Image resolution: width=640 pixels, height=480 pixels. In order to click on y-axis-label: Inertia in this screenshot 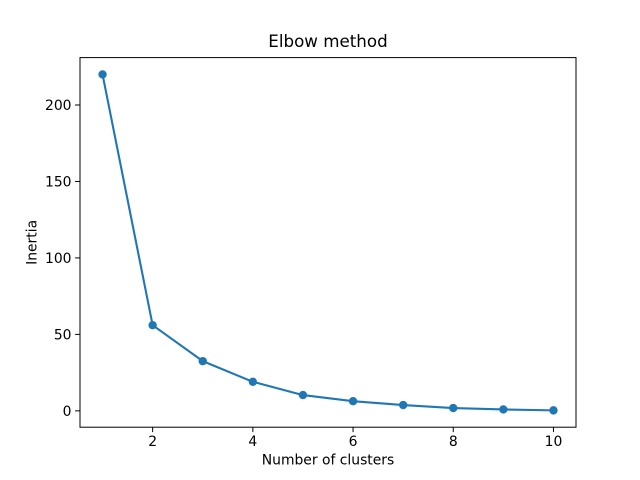, I will do `click(33, 242)`.